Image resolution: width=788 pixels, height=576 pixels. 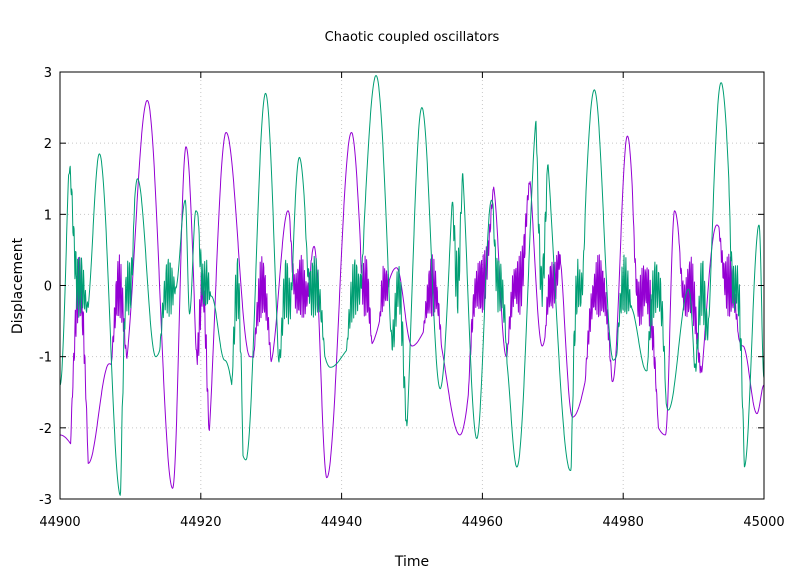 What do you see at coordinates (48, 144) in the screenshot?
I see `y-tick-label: 2` at bounding box center [48, 144].